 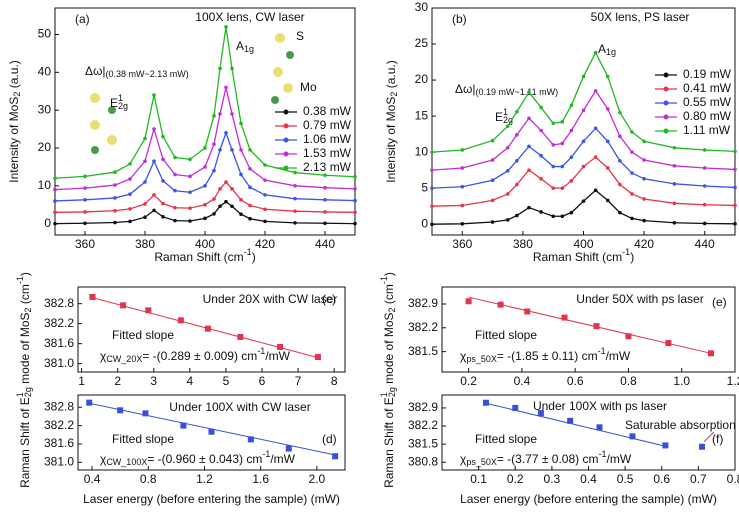 I want to click on annotation: S, so click(x=300, y=36).